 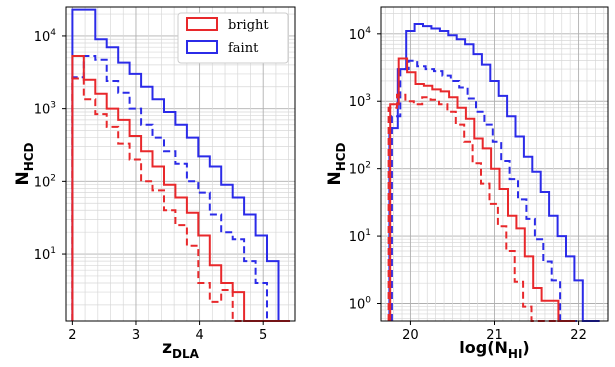 What do you see at coordinates (368, 300) in the screenshot?
I see `y-tick-exponent: 0` at bounding box center [368, 300].